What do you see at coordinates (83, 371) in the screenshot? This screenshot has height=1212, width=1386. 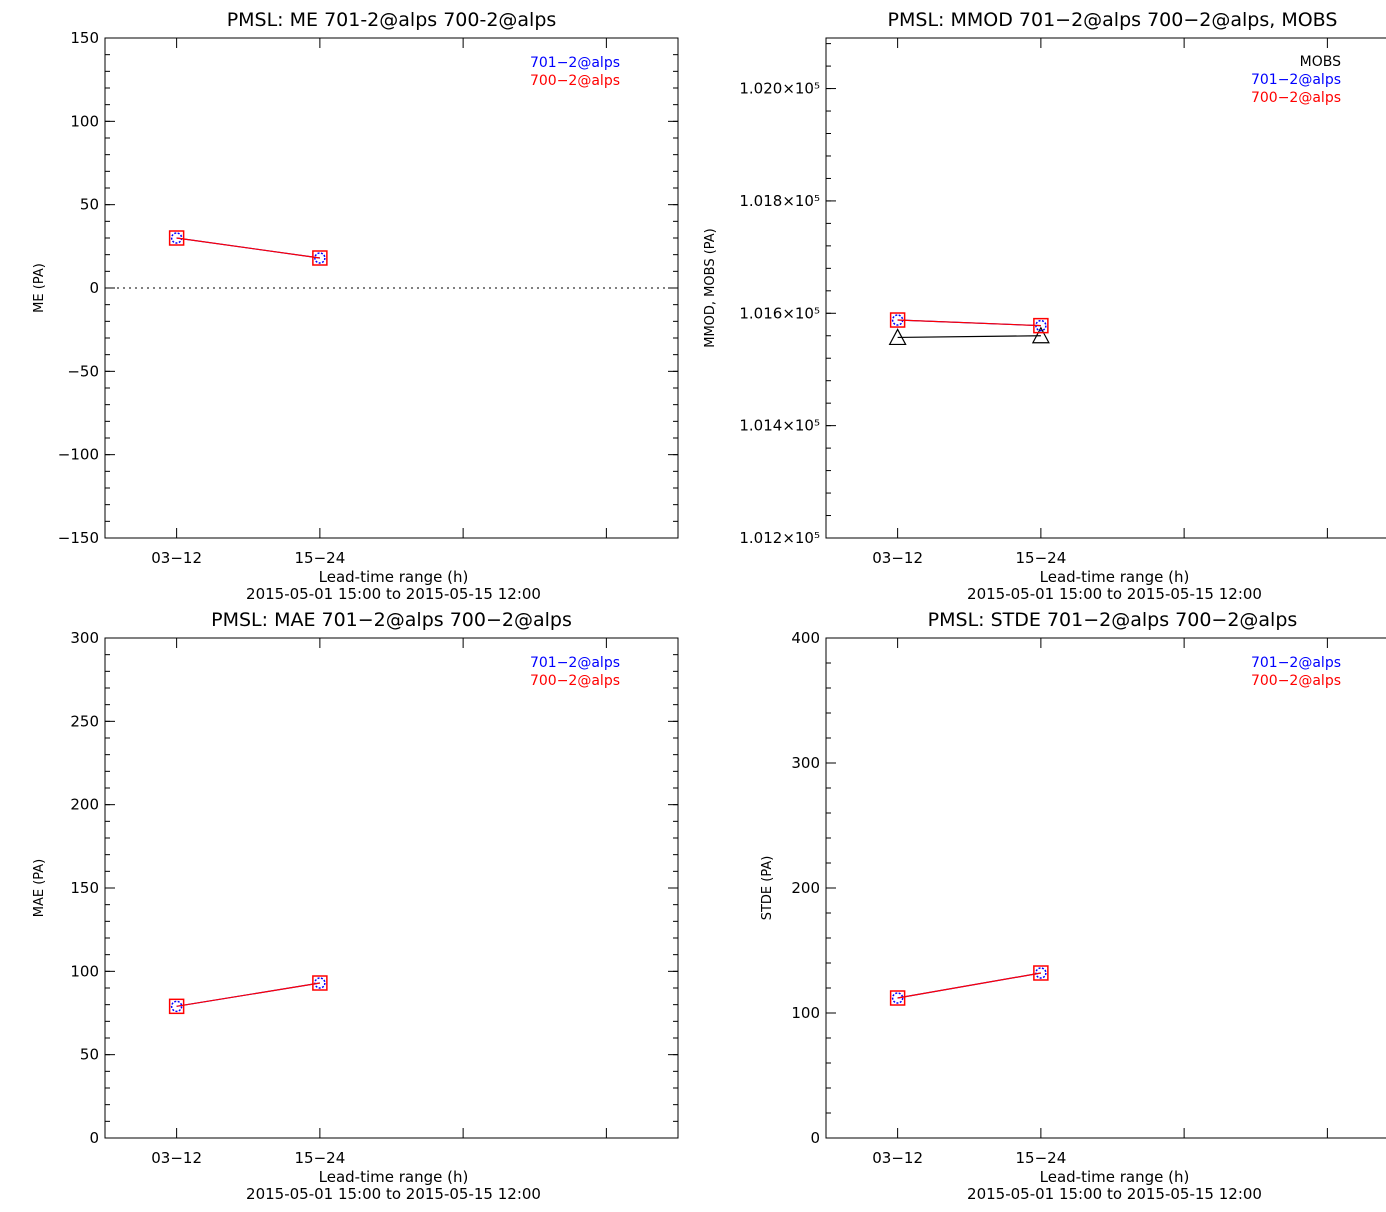 I see `y-tick-label: −50` at bounding box center [83, 371].